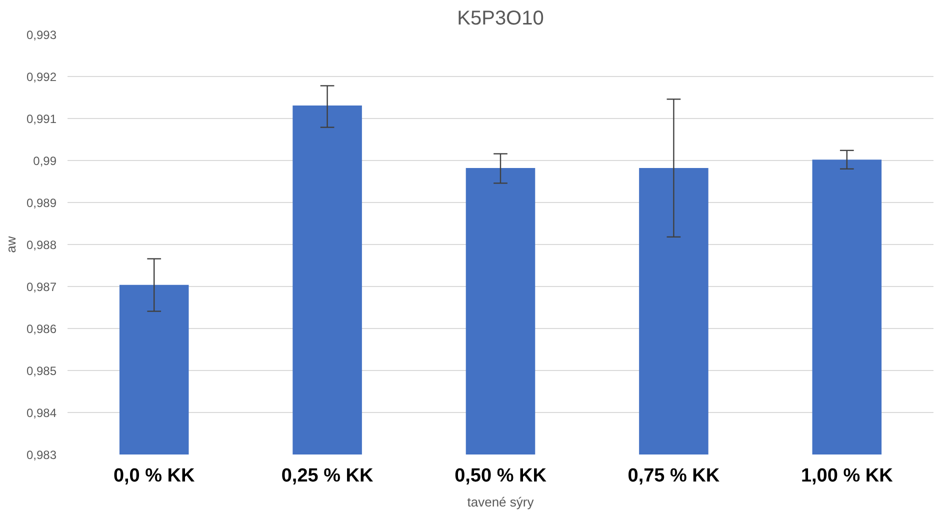  Describe the element at coordinates (327, 476) in the screenshot. I see `x-tick-label: 0,25 % KK` at that location.